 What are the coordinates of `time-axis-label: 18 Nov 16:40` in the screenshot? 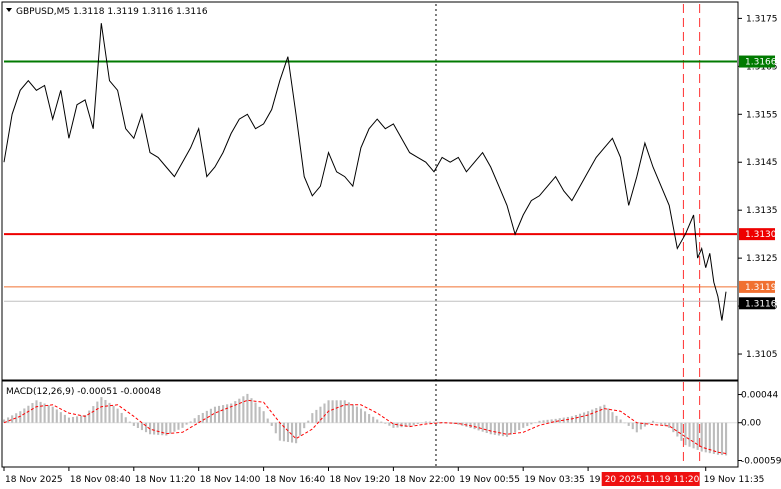 It's located at (295, 480).